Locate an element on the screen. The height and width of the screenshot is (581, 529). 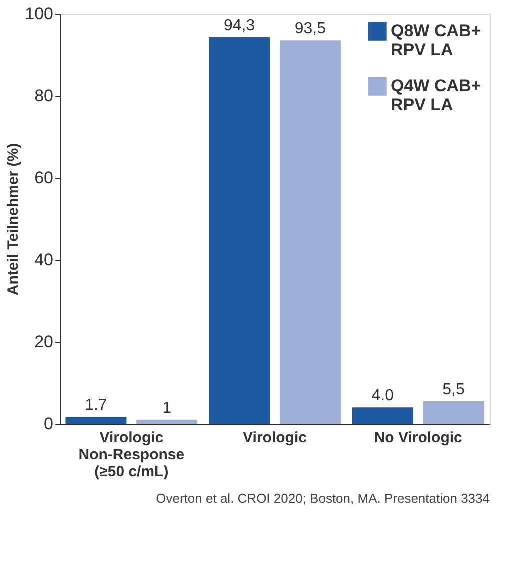
data-label: 5,5 is located at coordinates (453, 389).